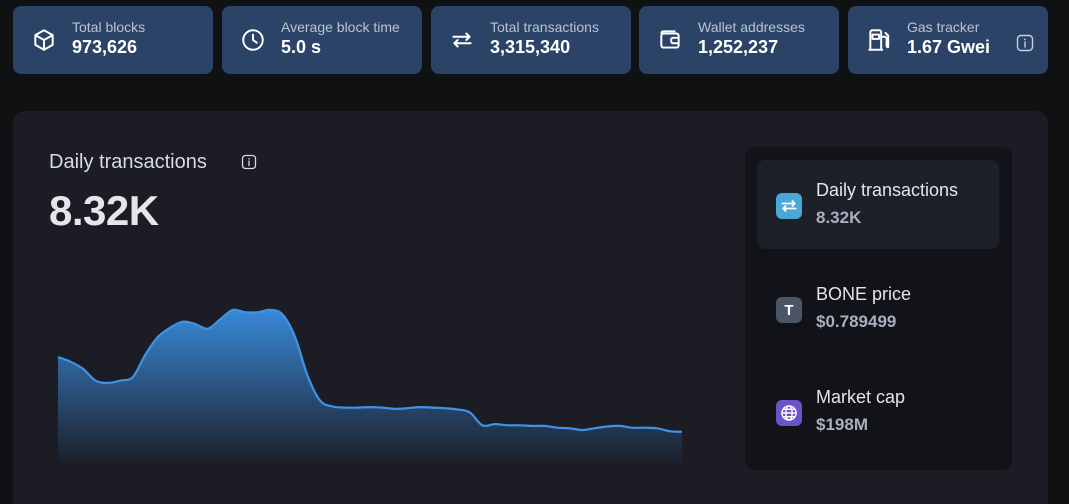 The image size is (1069, 504). What do you see at coordinates (789, 413) in the screenshot?
I see `globe-icon` at bounding box center [789, 413].